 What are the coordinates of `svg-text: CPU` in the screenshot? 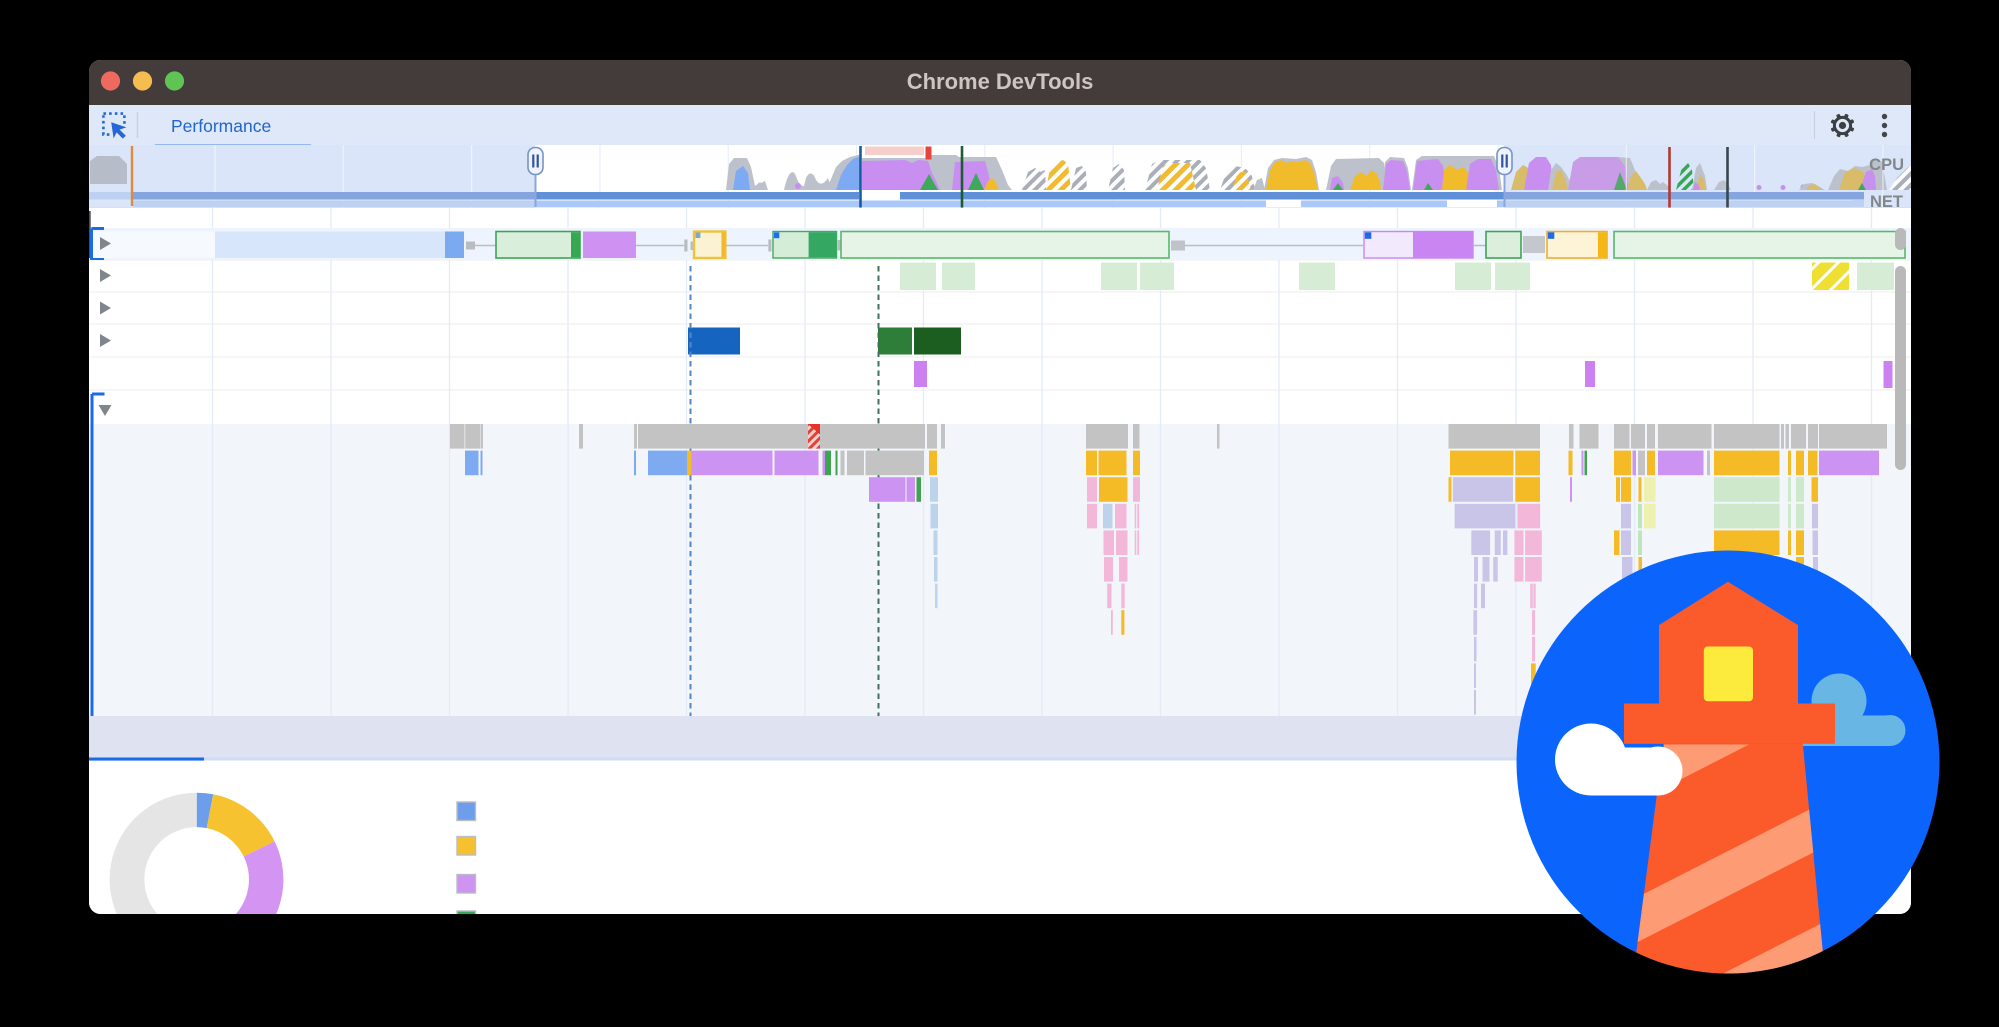 It's located at (1886, 165).